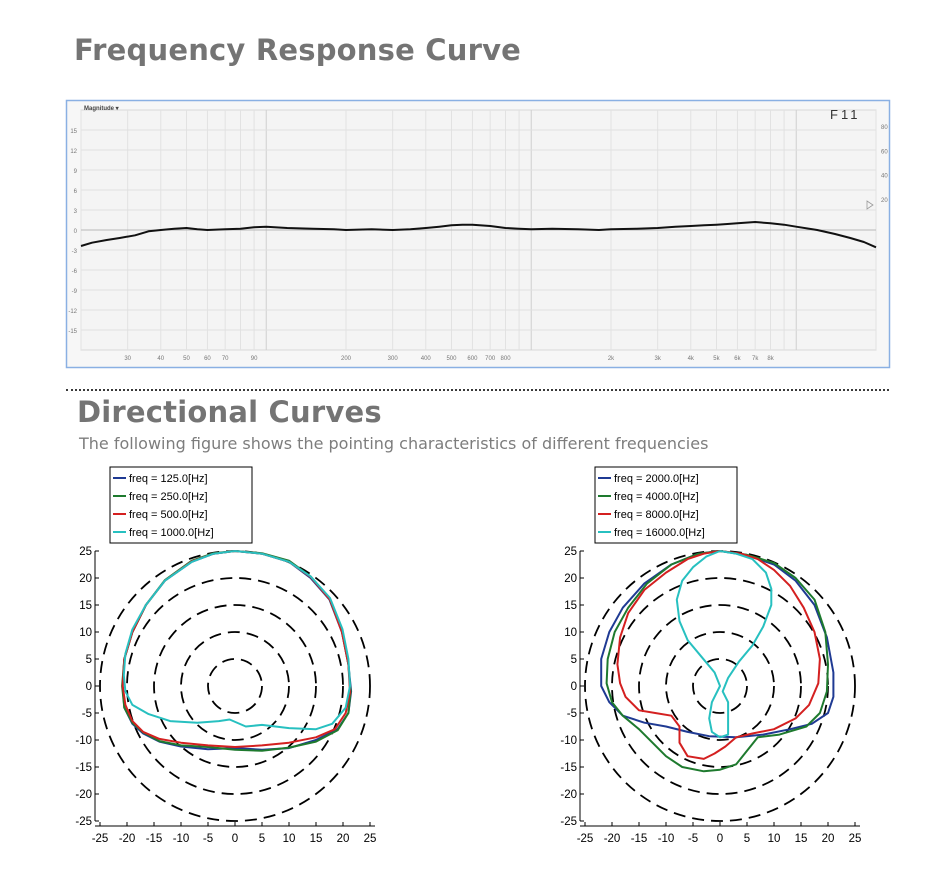 This screenshot has width=950, height=869. What do you see at coordinates (720, 839) in the screenshot?
I see `x-tick-label: 0` at bounding box center [720, 839].